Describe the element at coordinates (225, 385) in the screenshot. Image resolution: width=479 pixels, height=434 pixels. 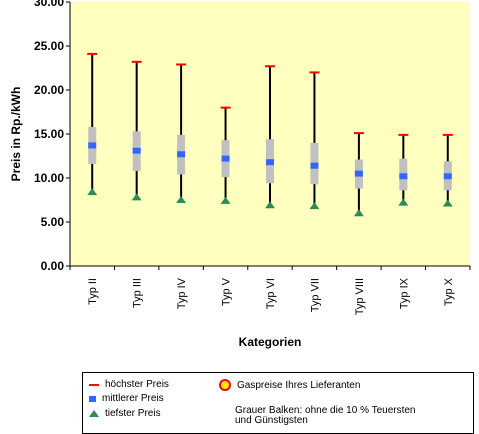
I see `yellow-circle-icon` at that location.